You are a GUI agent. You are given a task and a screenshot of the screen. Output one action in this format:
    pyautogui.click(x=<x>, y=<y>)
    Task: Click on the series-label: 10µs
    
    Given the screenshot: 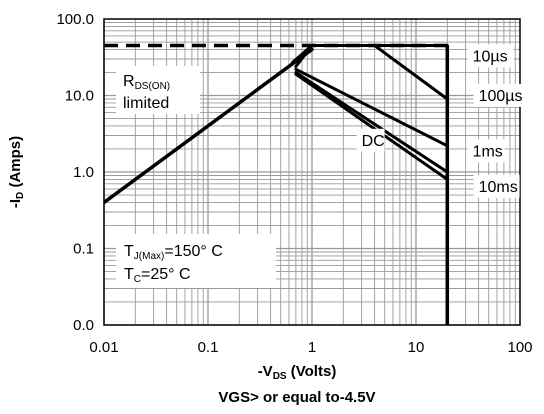 What is the action you would take?
    pyautogui.click(x=490, y=56)
    